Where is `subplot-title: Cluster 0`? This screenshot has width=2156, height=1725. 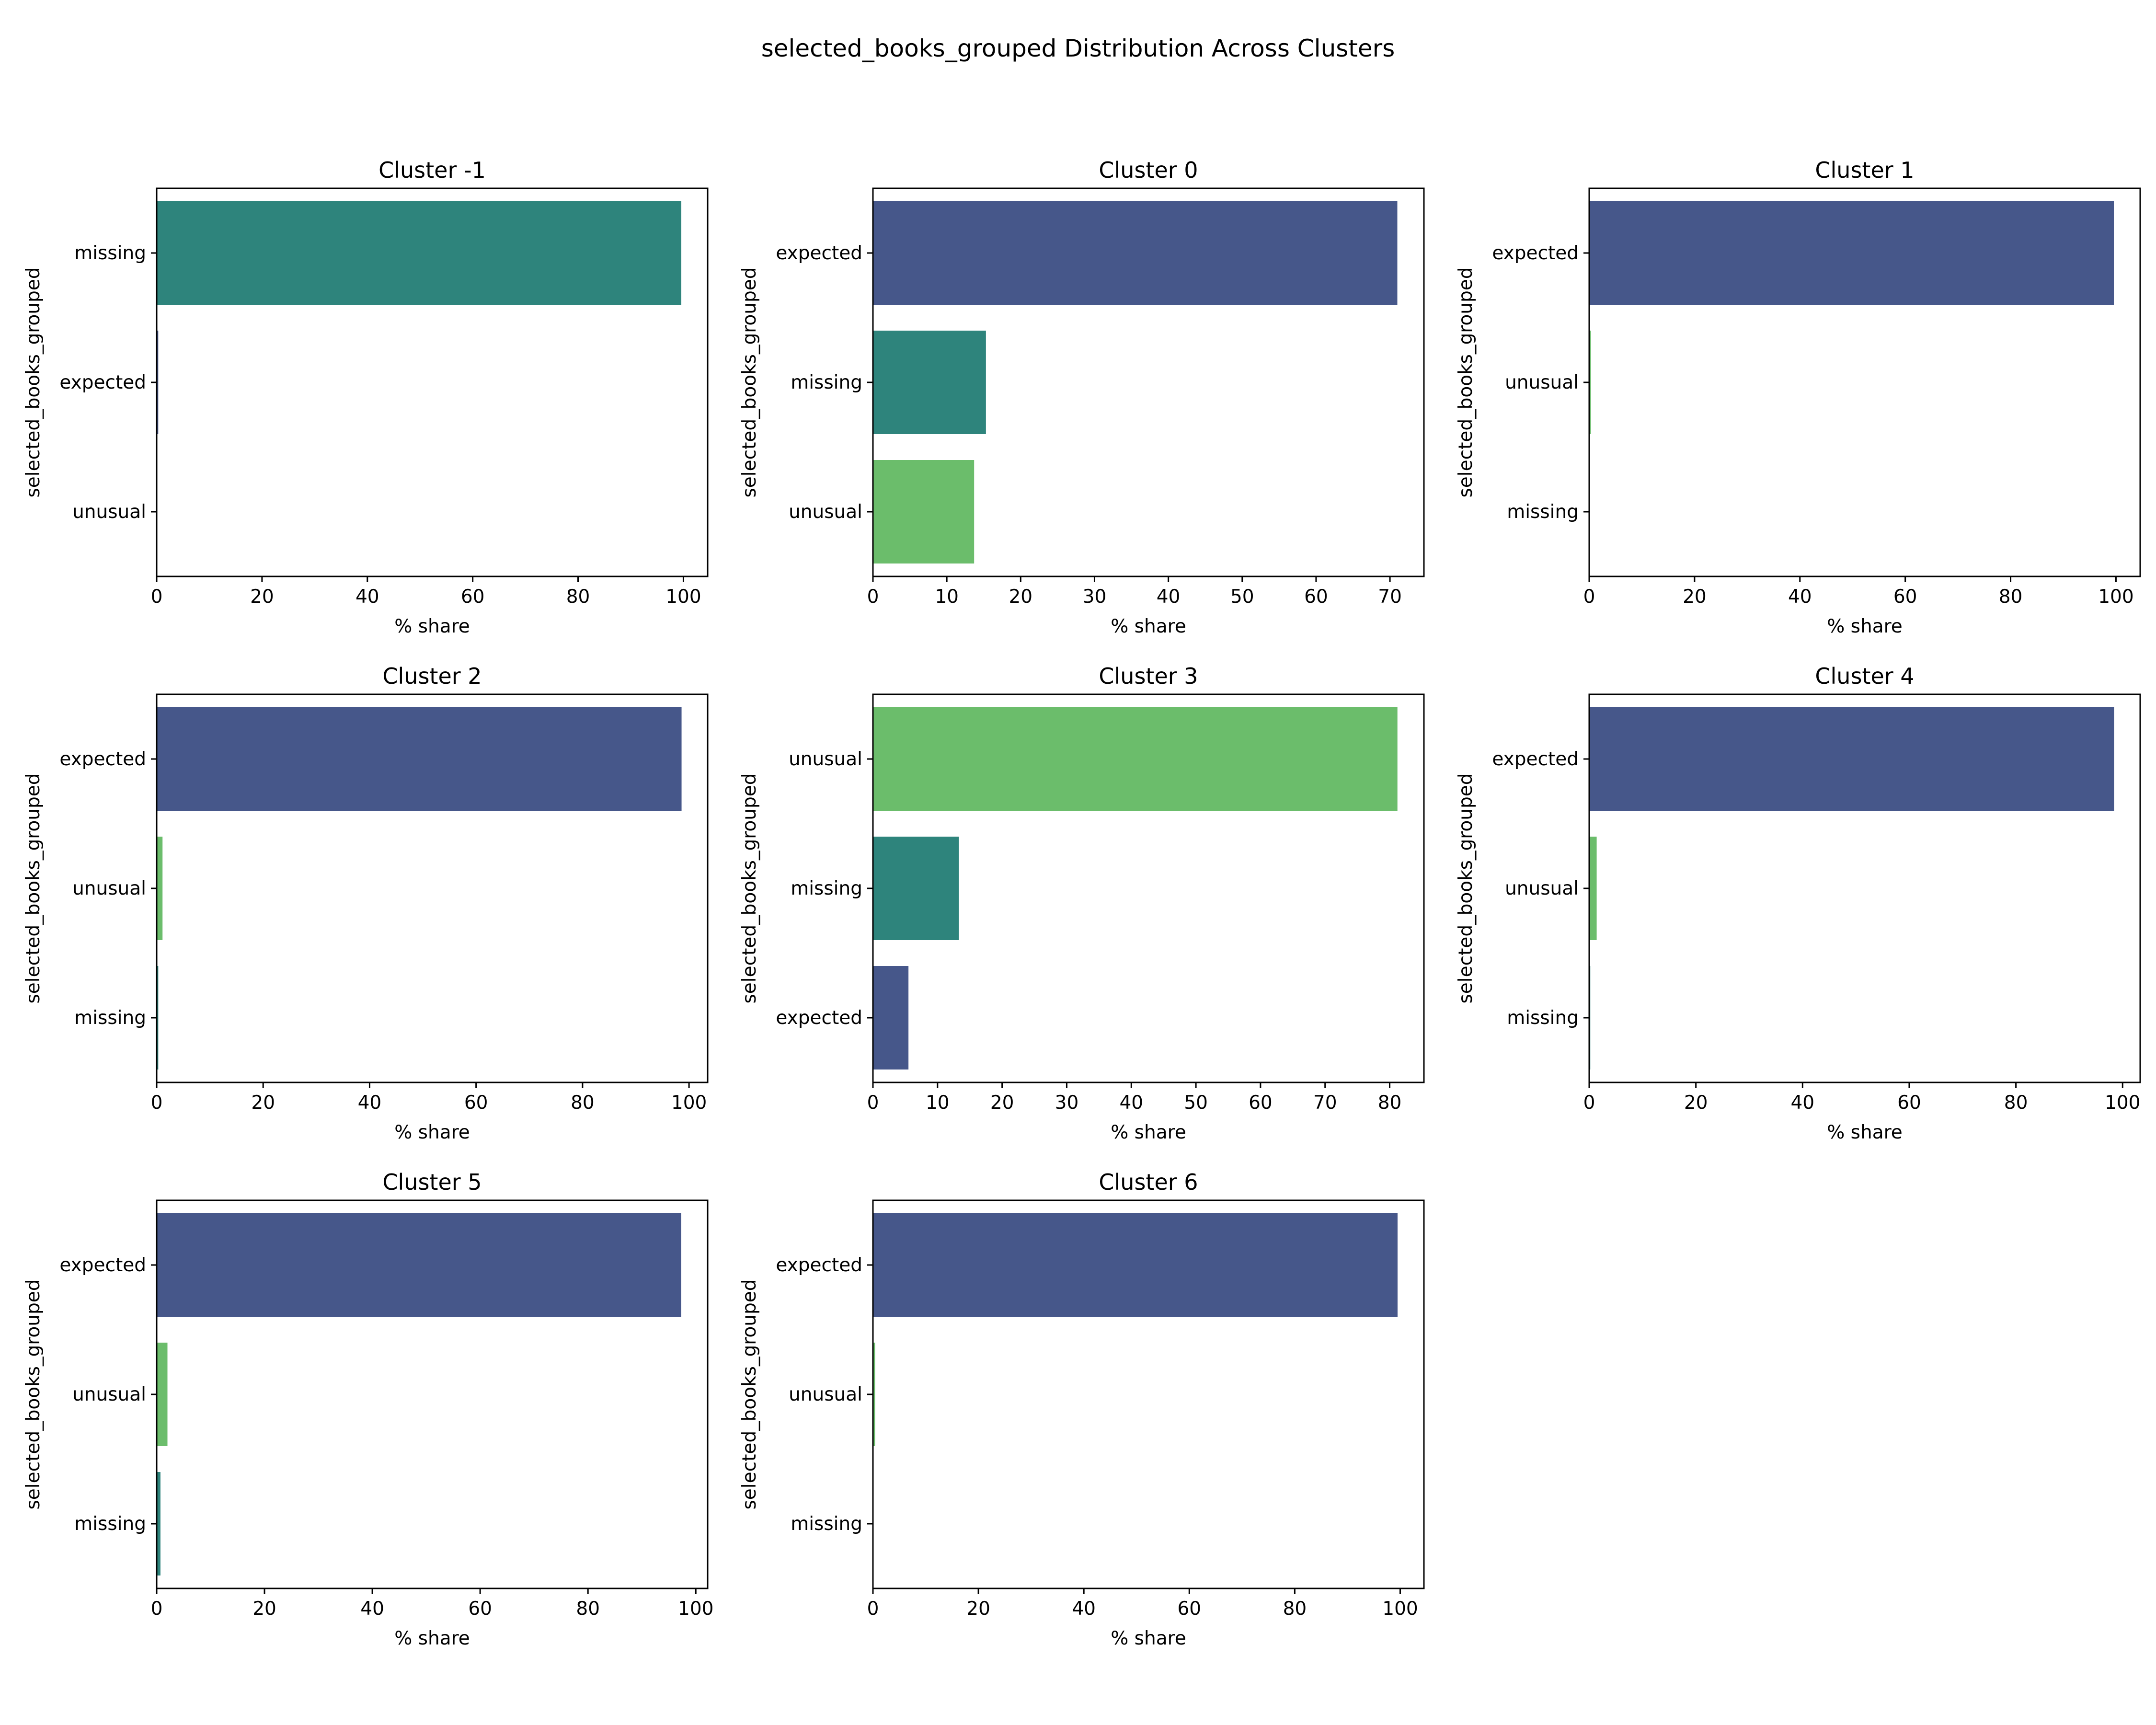 subplot-title: Cluster 0 is located at coordinates (1148, 170).